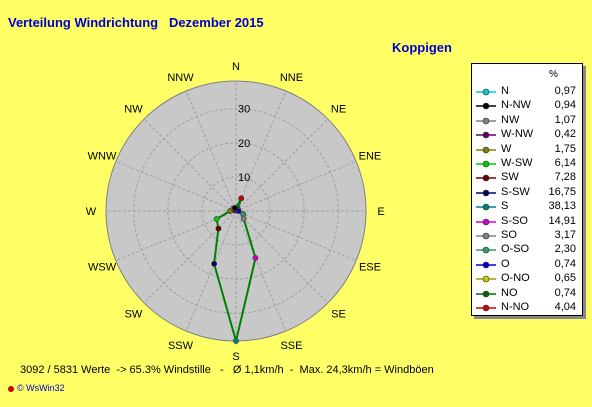 Image resolution: width=592 pixels, height=407 pixels. Describe the element at coordinates (515, 191) in the screenshot. I see `legend-label: S-SW` at that location.